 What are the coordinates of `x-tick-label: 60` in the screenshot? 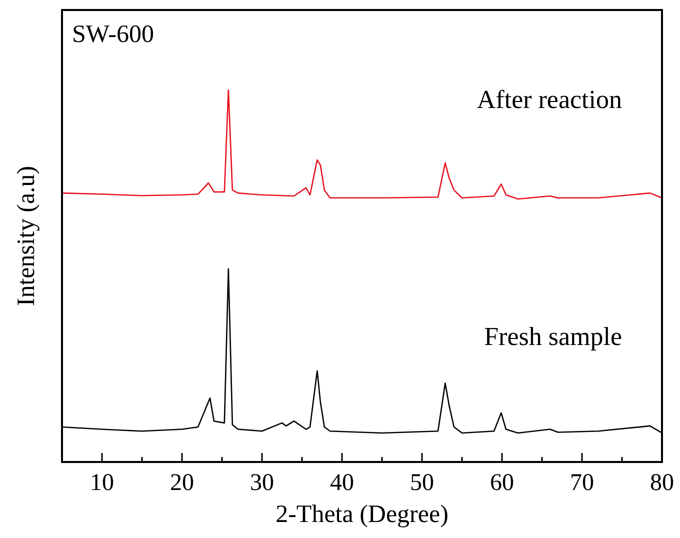 It's located at (502, 483).